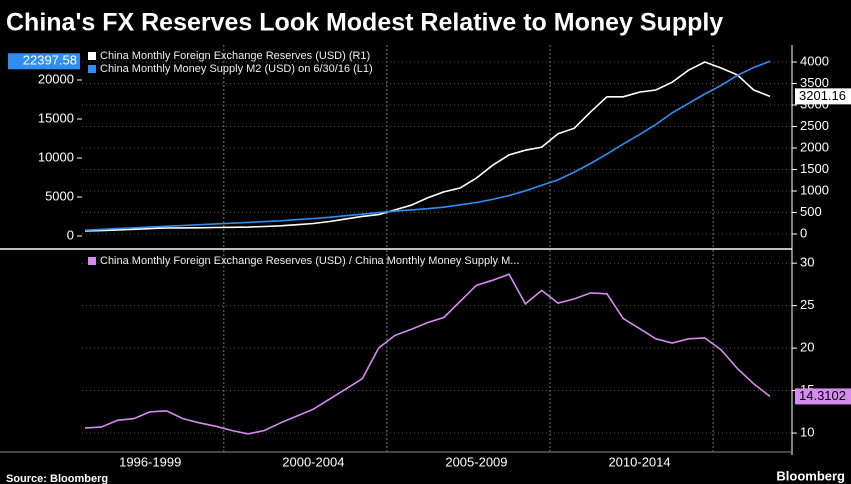 Image resolution: width=851 pixels, height=484 pixels. Describe the element at coordinates (50, 60) in the screenshot. I see `last-value-label: 22397.58` at that location.